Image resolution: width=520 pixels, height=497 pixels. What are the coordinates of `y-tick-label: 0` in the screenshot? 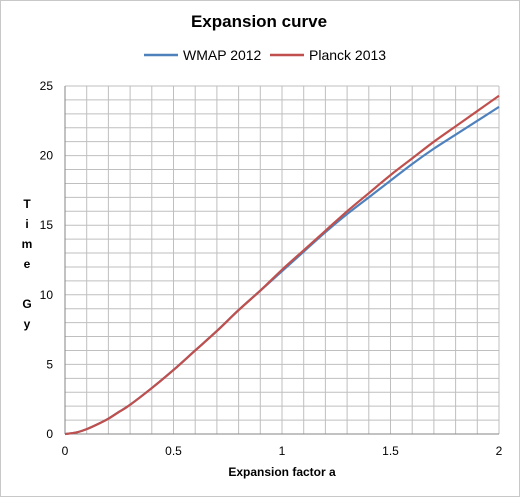 It's located at (49, 434).